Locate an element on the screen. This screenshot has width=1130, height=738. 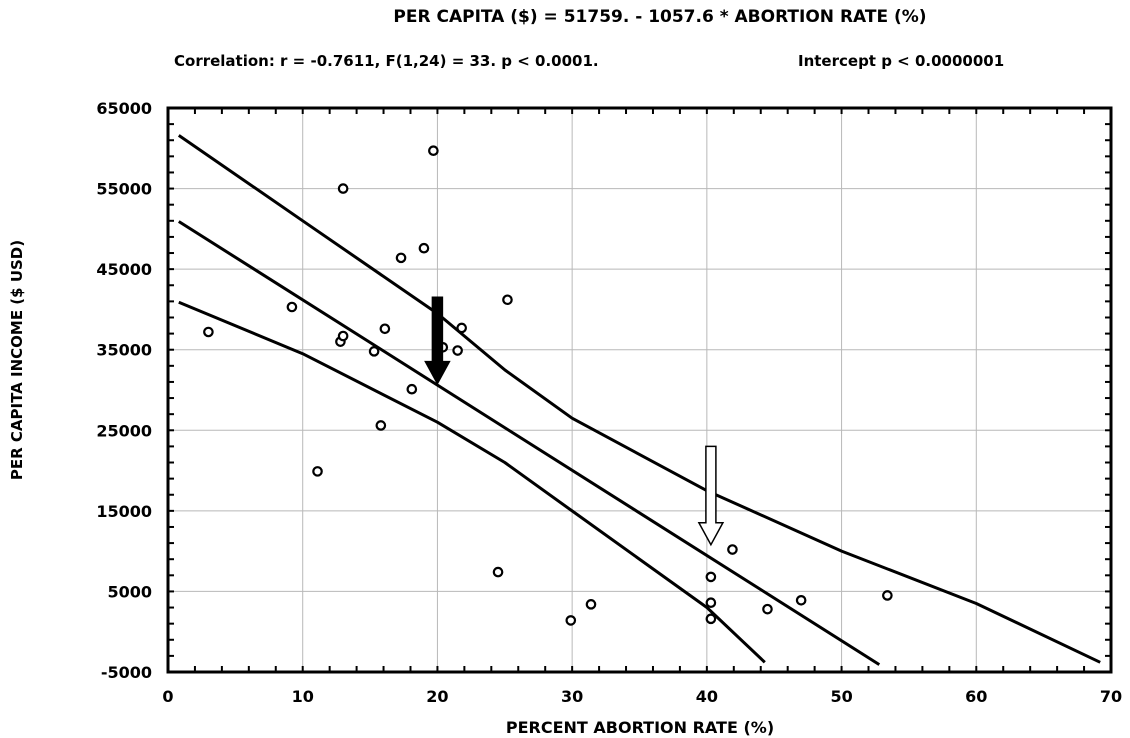
x-axis-label: PERCENT ABORTION RATE (%) is located at coordinates (640, 727).